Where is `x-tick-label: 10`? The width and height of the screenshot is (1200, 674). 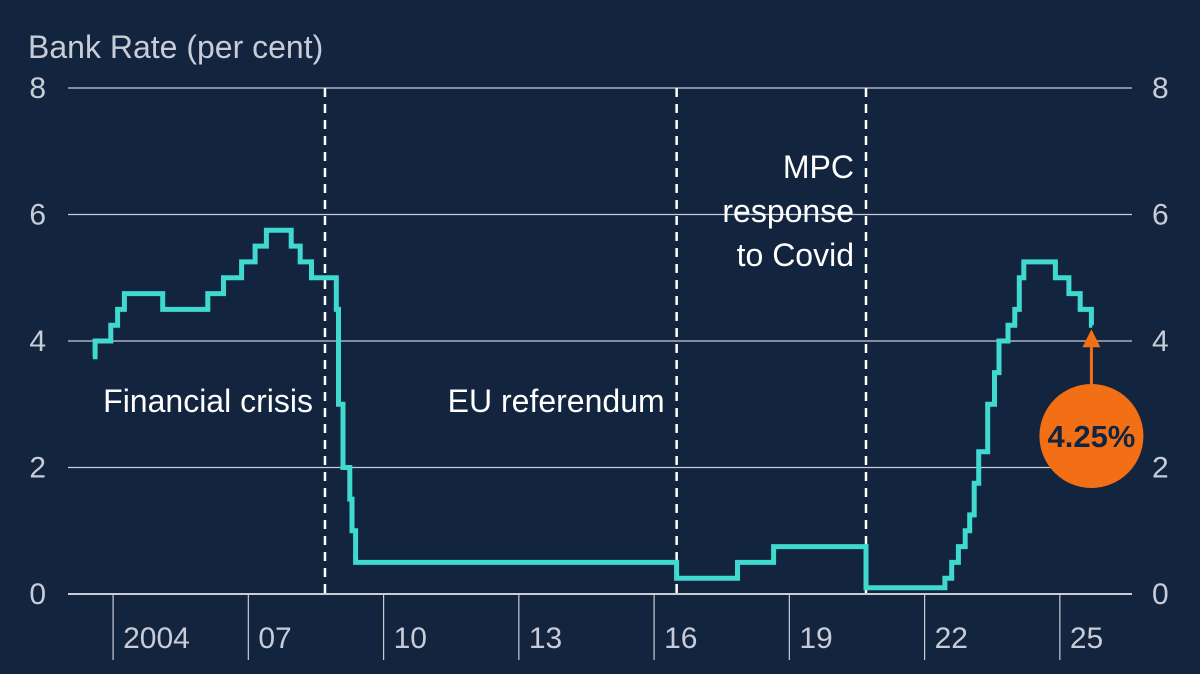
x-tick-label: 10 is located at coordinates (410, 638).